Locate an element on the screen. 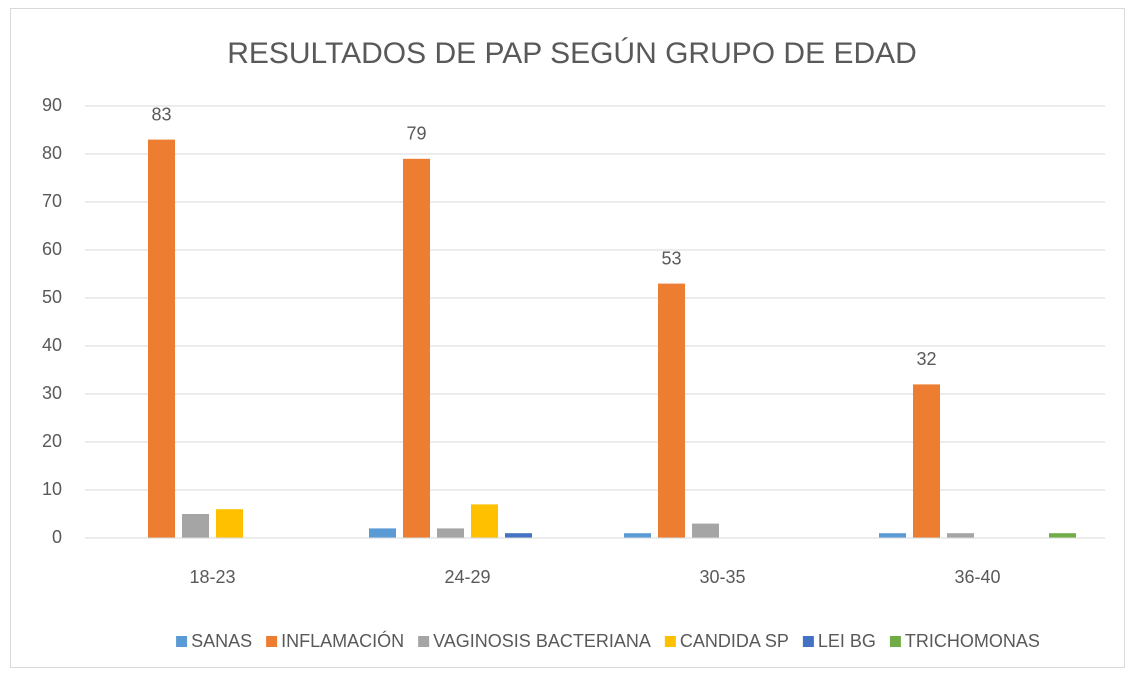 Image resolution: width=1135 pixels, height=676 pixels. x-tick-label: 36-40 is located at coordinates (977, 577).